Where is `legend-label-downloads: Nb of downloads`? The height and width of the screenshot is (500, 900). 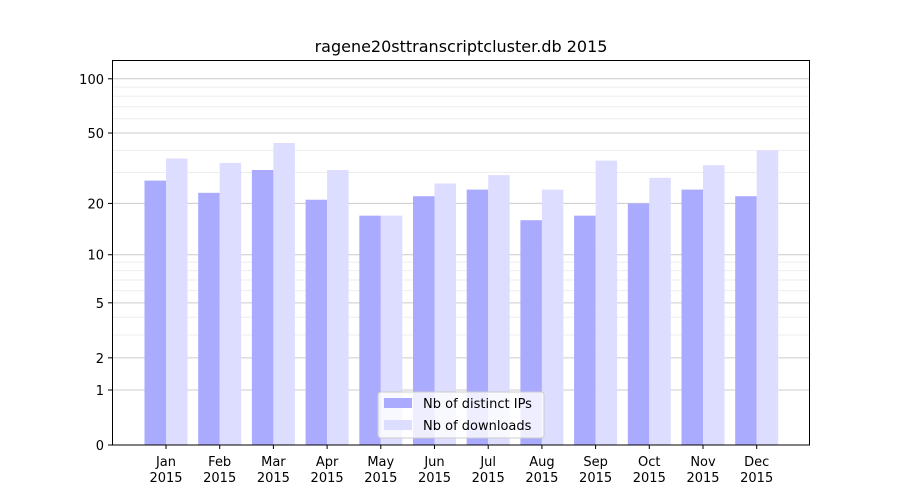
legend-label-downloads: Nb of downloads is located at coordinates (477, 426).